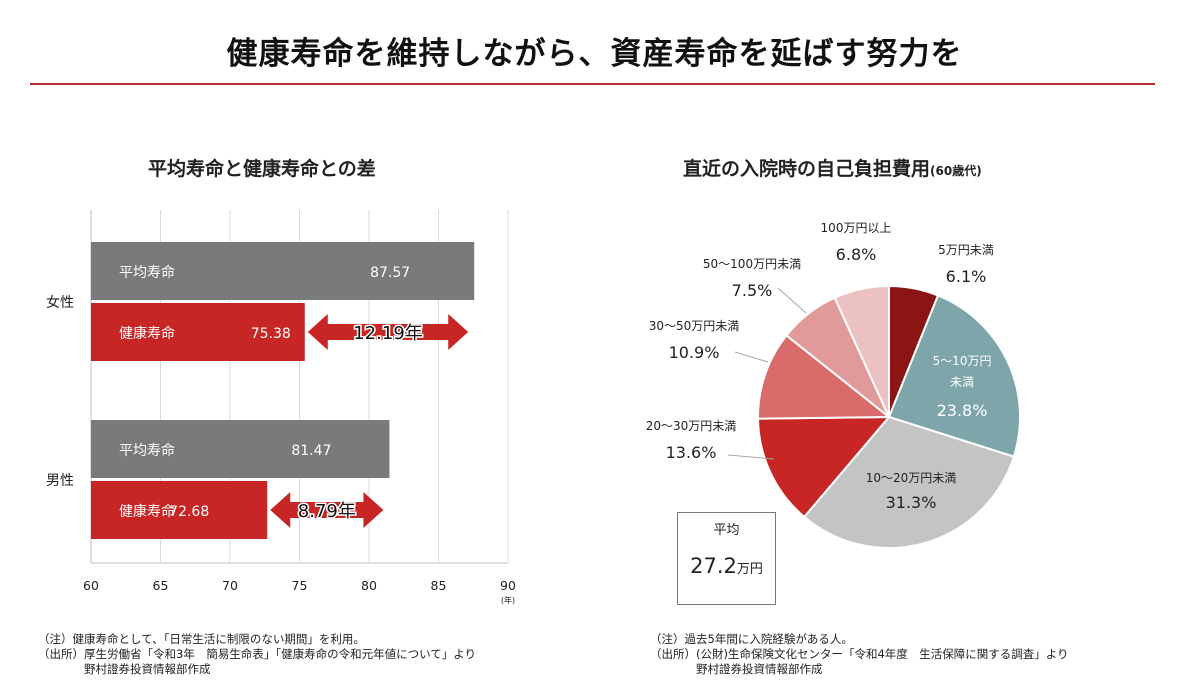 The width and height of the screenshot is (1189, 689). What do you see at coordinates (189, 512) in the screenshot?
I see `bar-value: 72.68` at bounding box center [189, 512].